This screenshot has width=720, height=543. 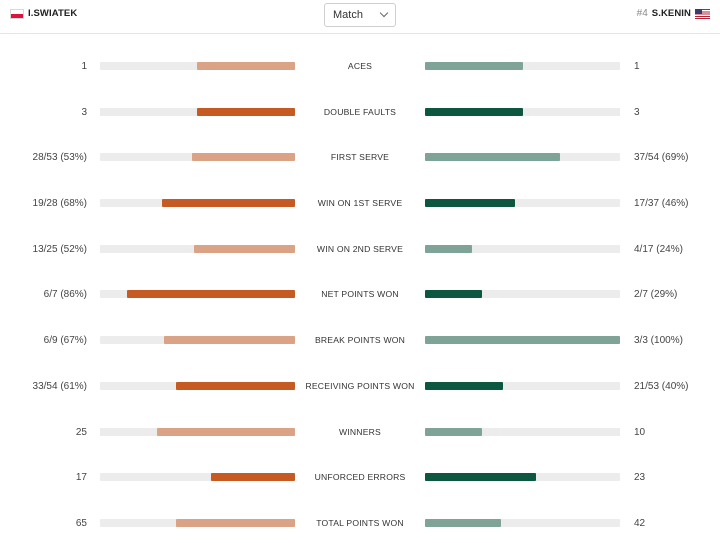 I want to click on player1-stat-value: 33/54 (61%), so click(x=59, y=386).